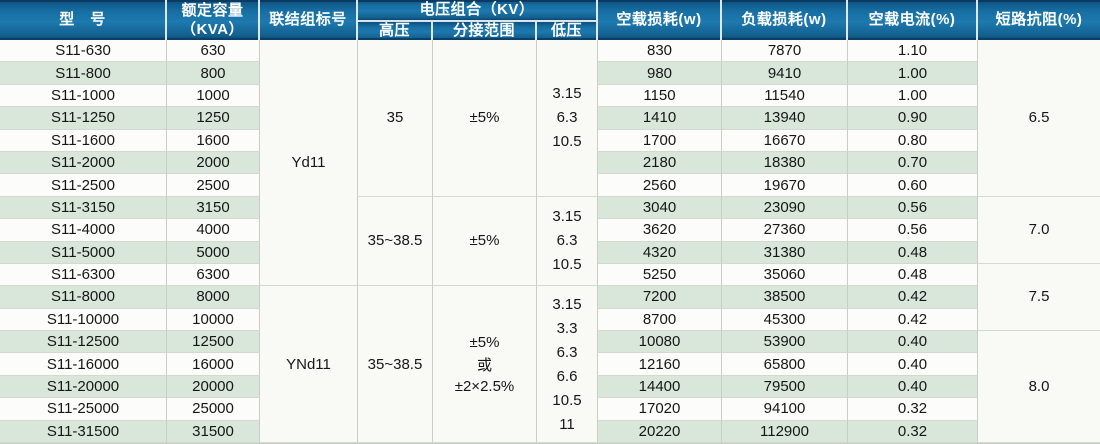 The image size is (1100, 444). I want to click on header-capacity-line1: 额定容量, so click(212, 11).